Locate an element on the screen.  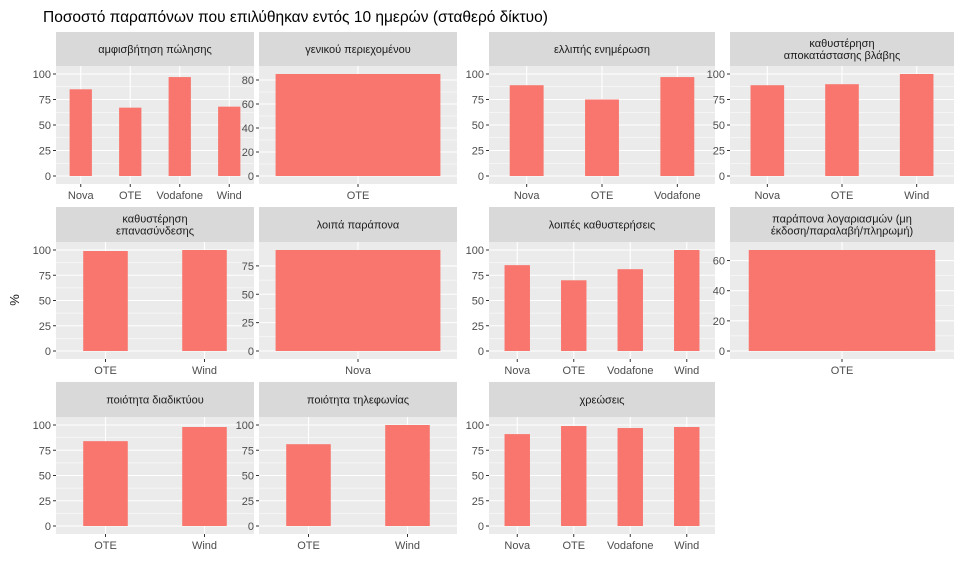
facet-strip-label: λοιπά παράπονα is located at coordinates (358, 226).